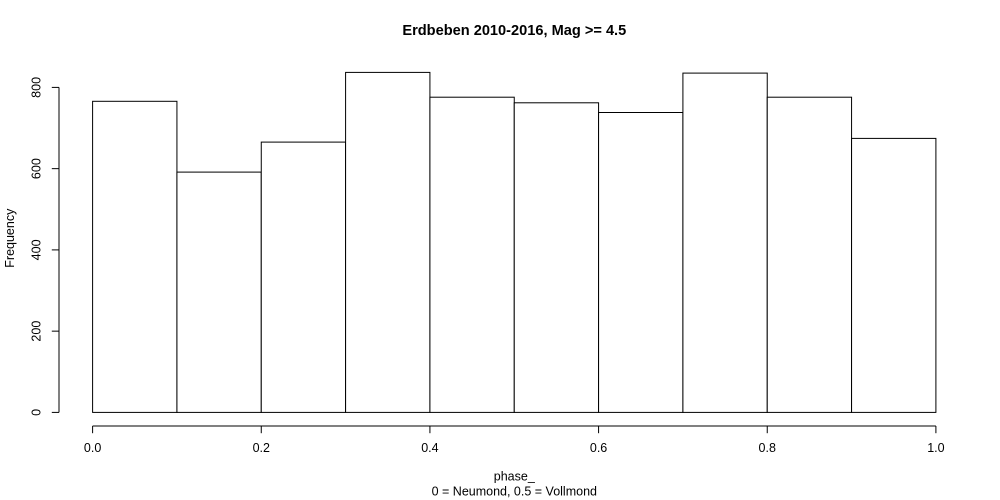  What do you see at coordinates (429, 448) in the screenshot?
I see `svg-text: 0.4` at bounding box center [429, 448].